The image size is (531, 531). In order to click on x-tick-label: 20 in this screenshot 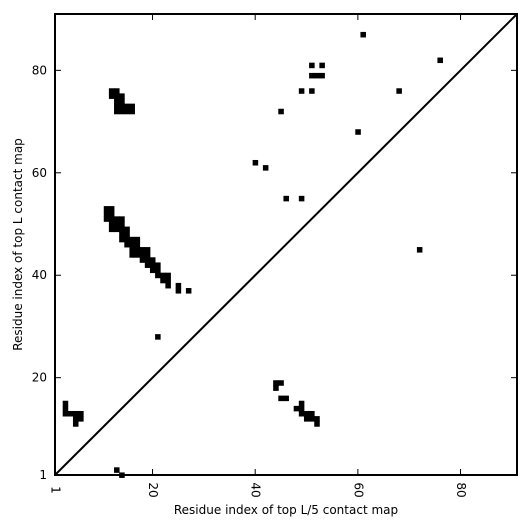, I will do `click(153, 489)`.